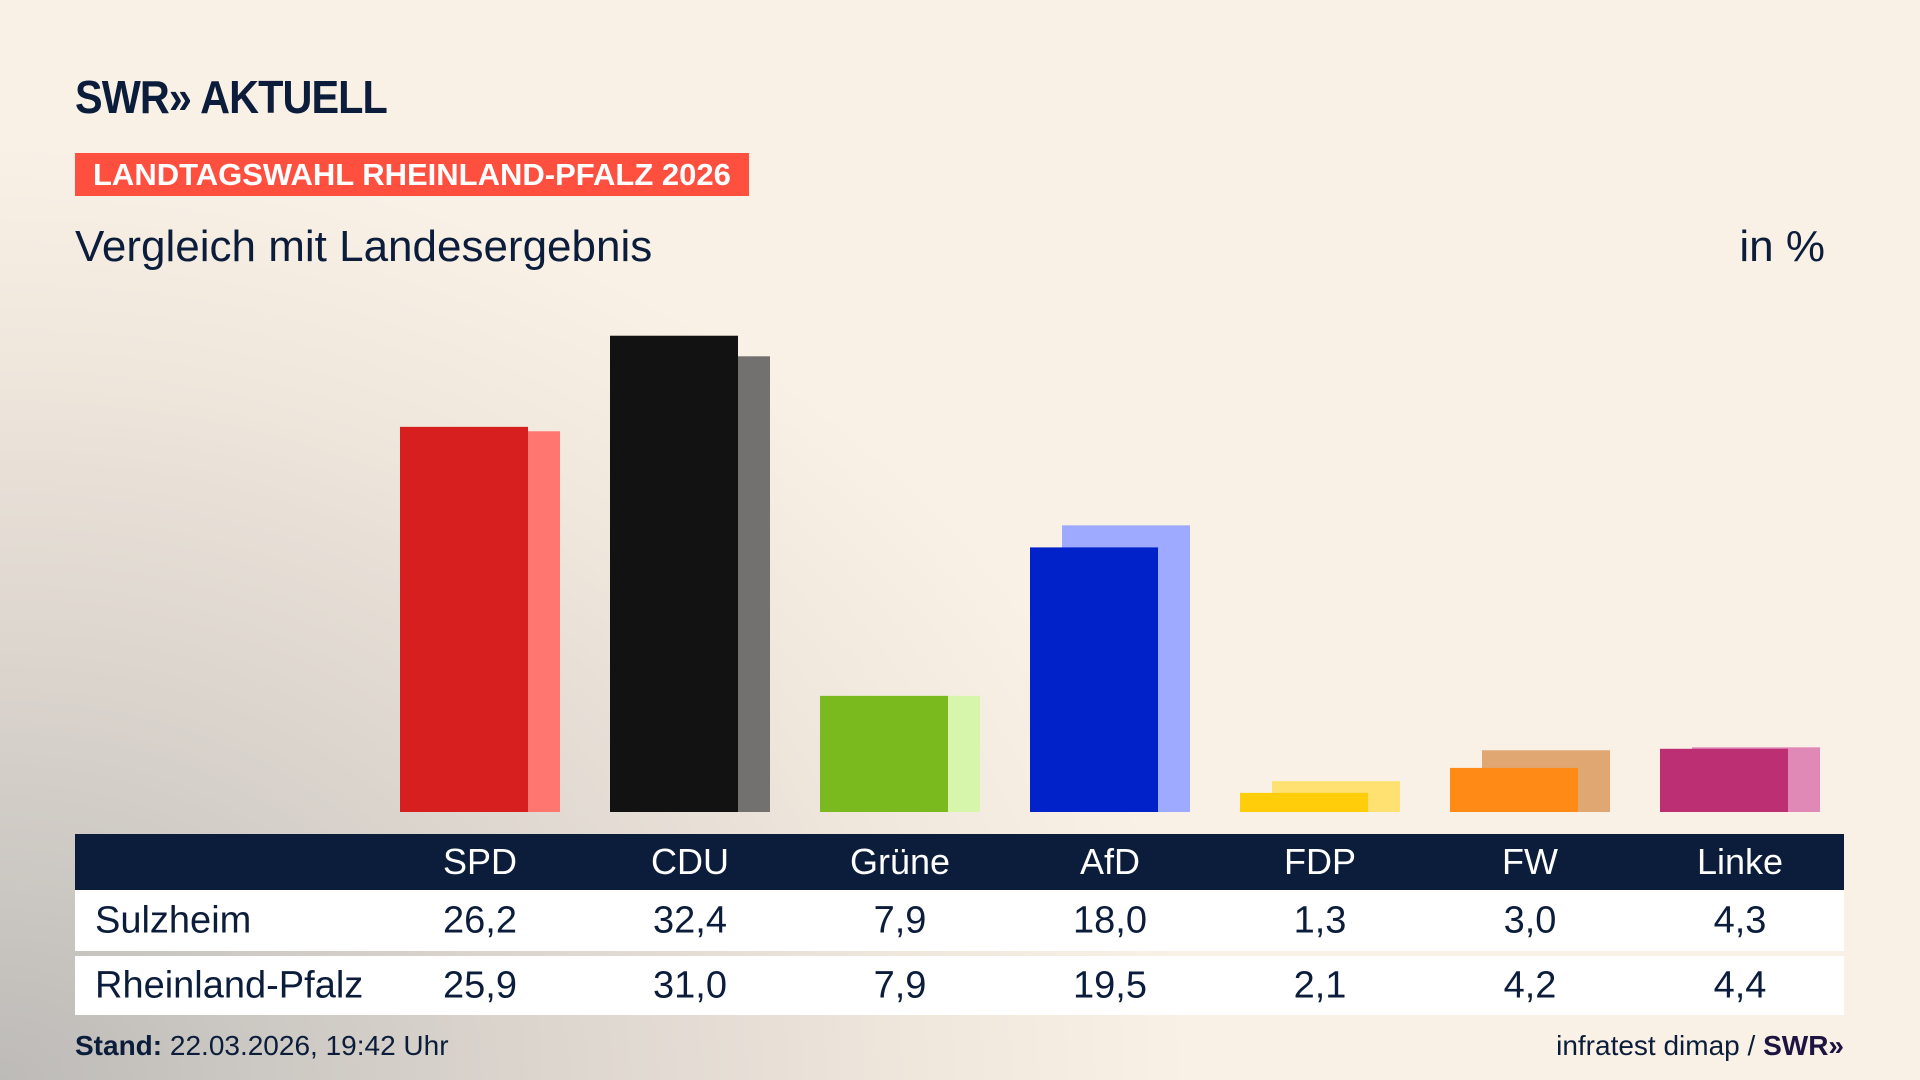 Image resolution: width=1920 pixels, height=1080 pixels. Describe the element at coordinates (1740, 985) in the screenshot. I see `table-cell: 4,4` at that location.